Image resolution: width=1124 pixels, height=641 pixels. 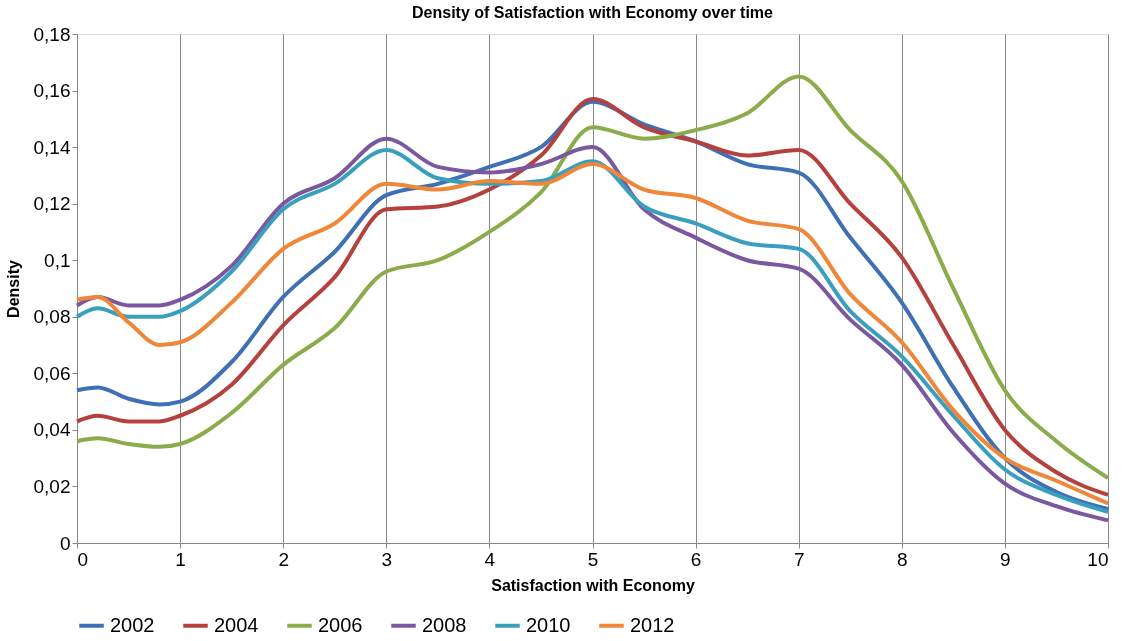 What do you see at coordinates (52, 91) in the screenshot?
I see `y-tick-label: 0,16` at bounding box center [52, 91].